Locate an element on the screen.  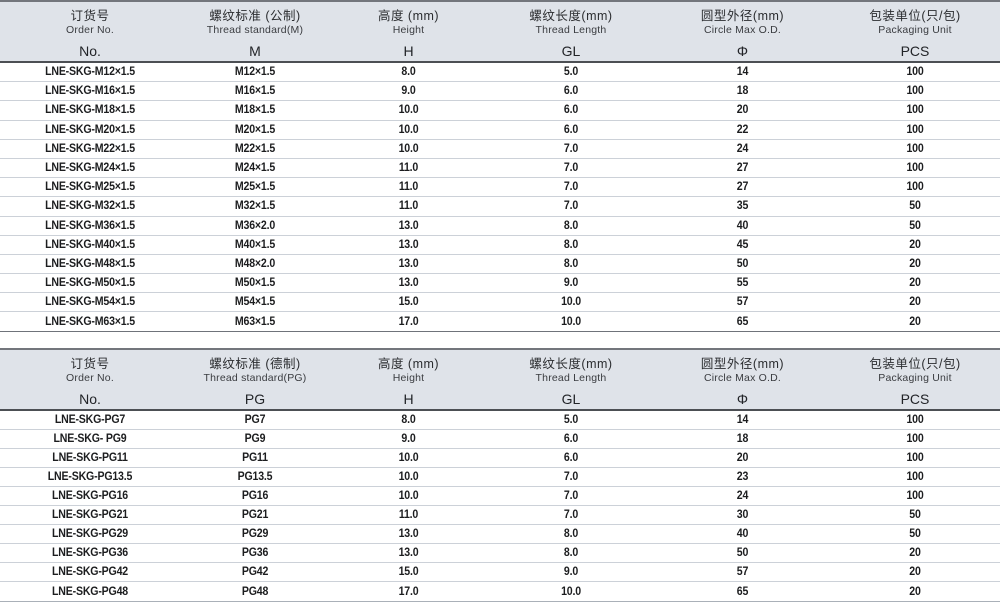
table-cell: 65 is located at coordinates (742, 321).